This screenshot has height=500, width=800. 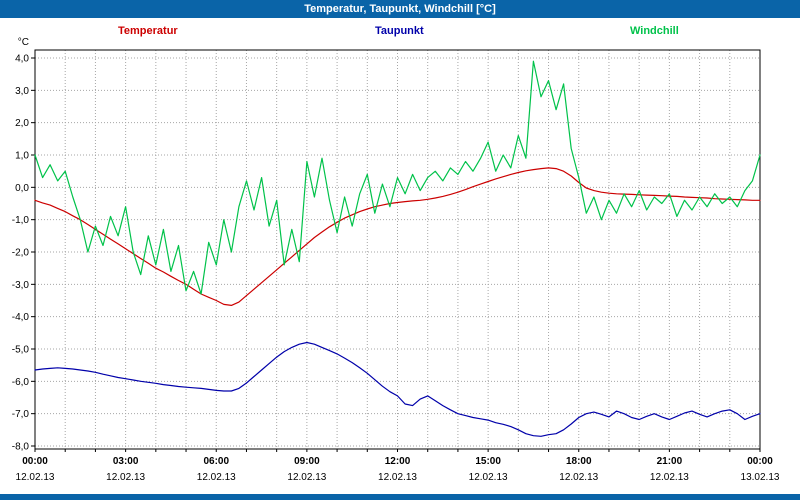 I want to click on svg-text: 03:00, so click(x=126, y=461).